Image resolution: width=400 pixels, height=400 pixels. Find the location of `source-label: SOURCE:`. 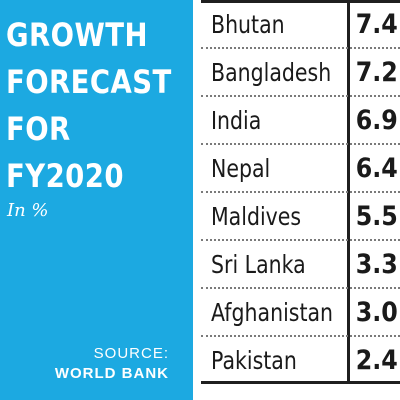

source-label: SOURCE: is located at coordinates (131, 353).